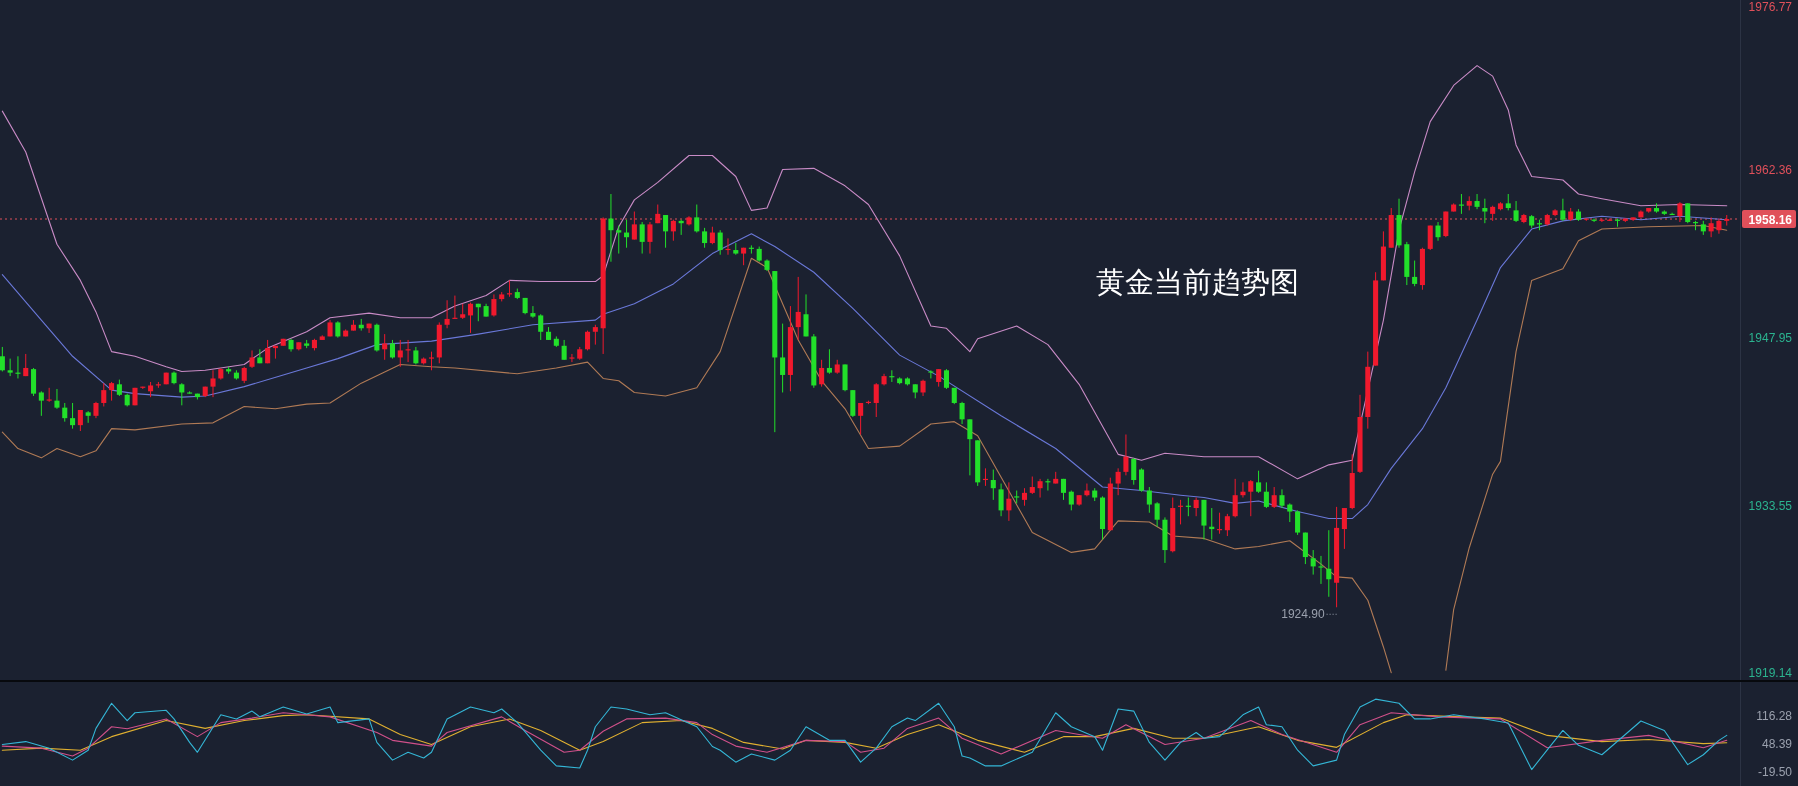 The image size is (1798, 786). What do you see at coordinates (1197, 282) in the screenshot?
I see `annotation: 黄金当前趋势图` at bounding box center [1197, 282].